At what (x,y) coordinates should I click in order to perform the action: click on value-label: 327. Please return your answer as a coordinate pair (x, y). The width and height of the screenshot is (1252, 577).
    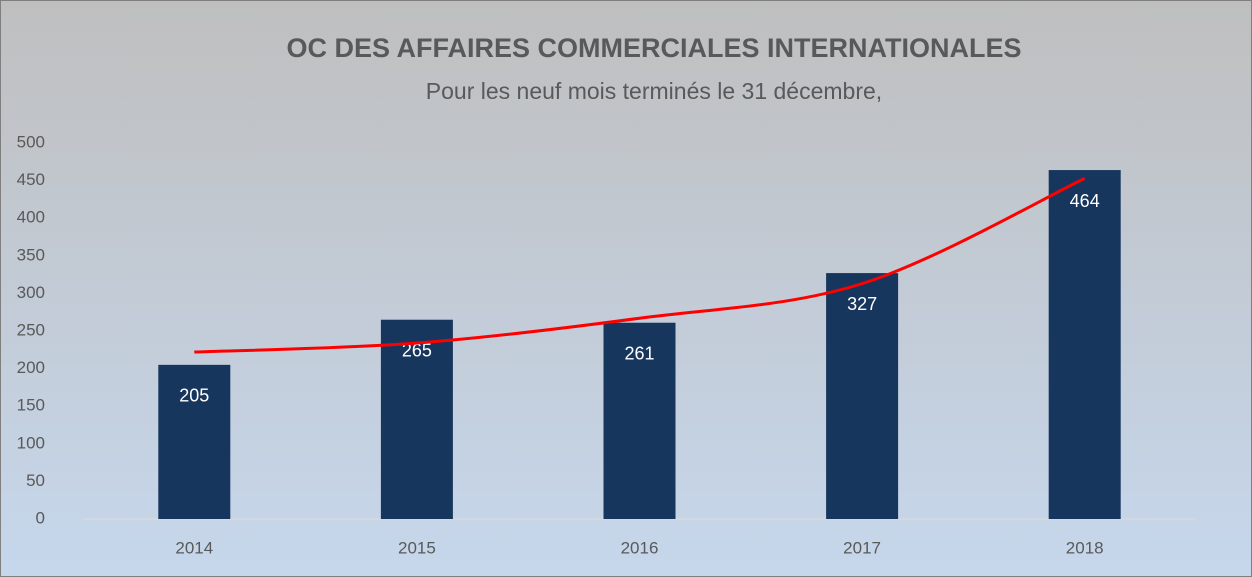
    Looking at the image, I should click on (862, 304).